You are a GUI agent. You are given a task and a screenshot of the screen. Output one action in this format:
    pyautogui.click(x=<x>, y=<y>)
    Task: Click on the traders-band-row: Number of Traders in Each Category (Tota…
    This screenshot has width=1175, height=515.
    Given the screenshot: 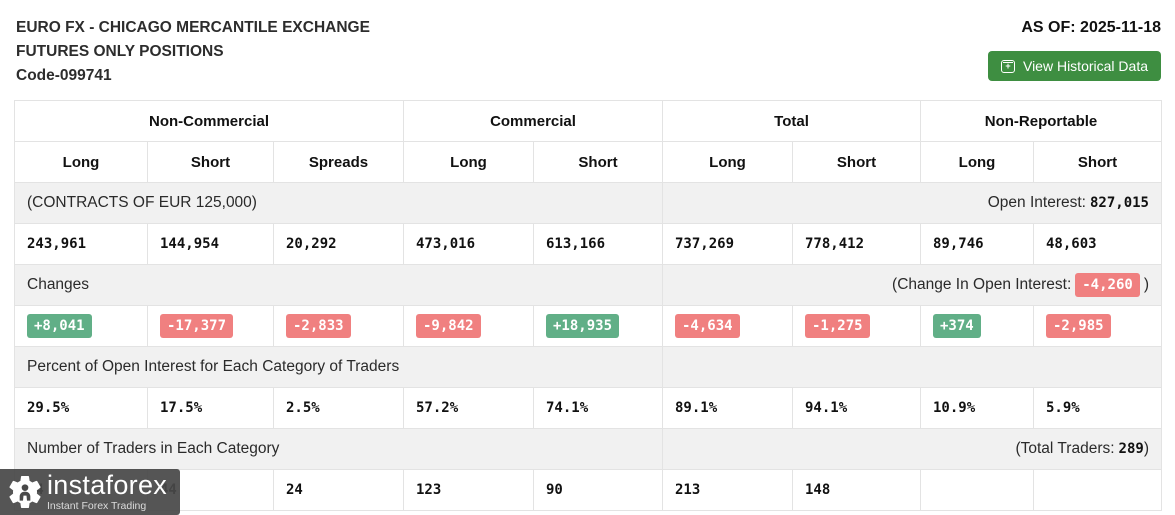 What is the action you would take?
    pyautogui.click(x=588, y=449)
    